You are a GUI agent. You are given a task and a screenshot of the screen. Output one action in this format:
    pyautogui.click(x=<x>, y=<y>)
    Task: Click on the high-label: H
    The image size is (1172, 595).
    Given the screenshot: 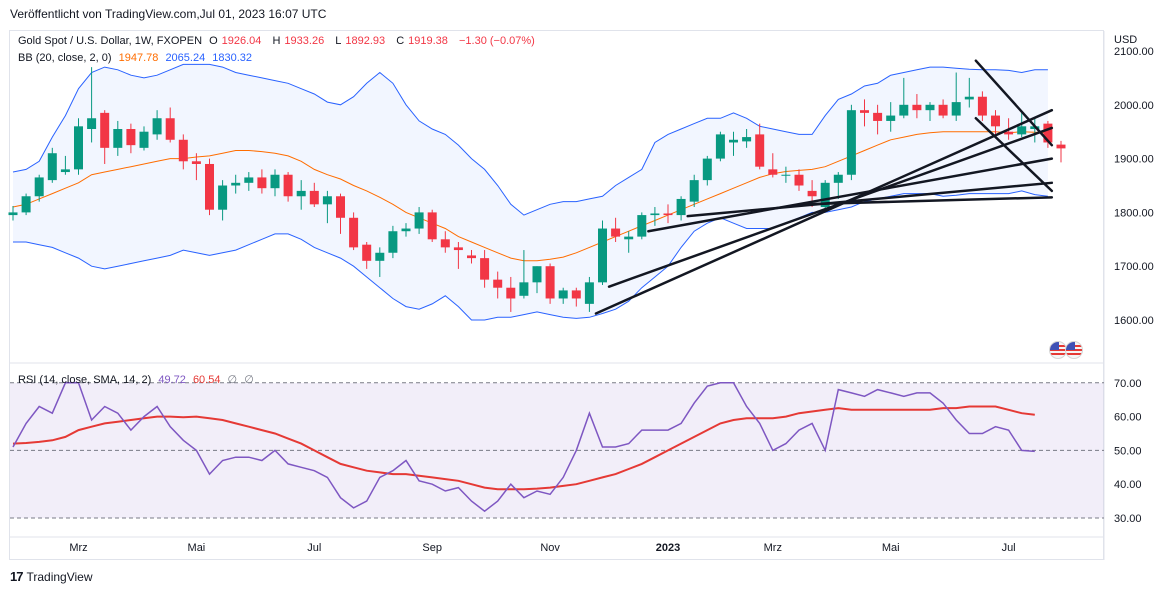 What is the action you would take?
    pyautogui.click(x=276, y=41)
    